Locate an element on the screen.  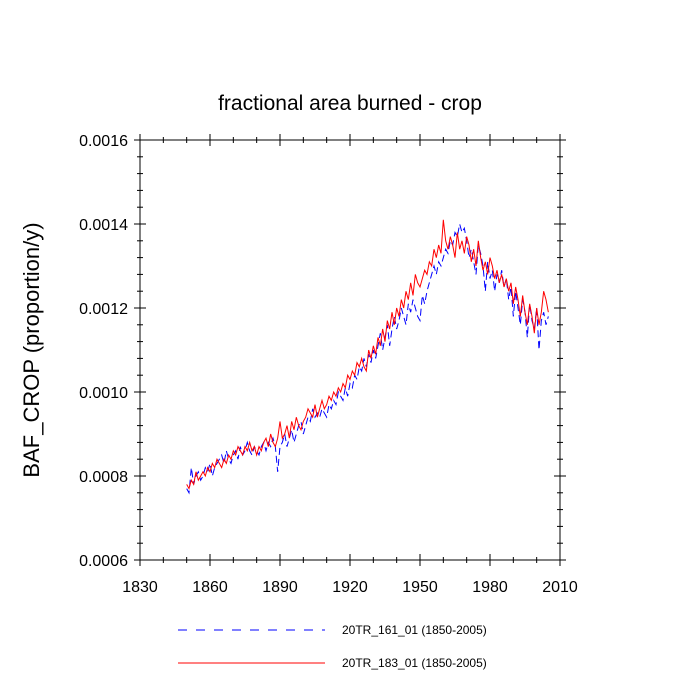
x-tick-label: 1950 is located at coordinates (420, 587).